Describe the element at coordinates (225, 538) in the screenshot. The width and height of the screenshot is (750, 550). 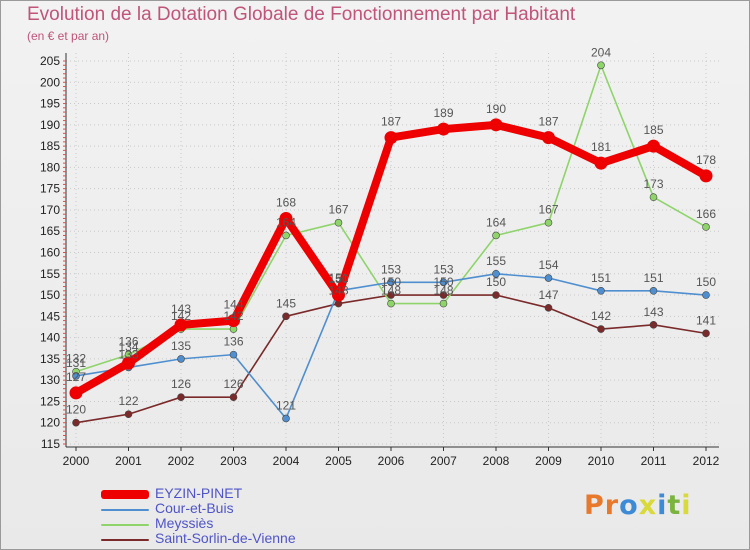
I see `legend-label-saint-sorlin-de-vienne: Saint-Sorlin-de-Vienne` at that location.